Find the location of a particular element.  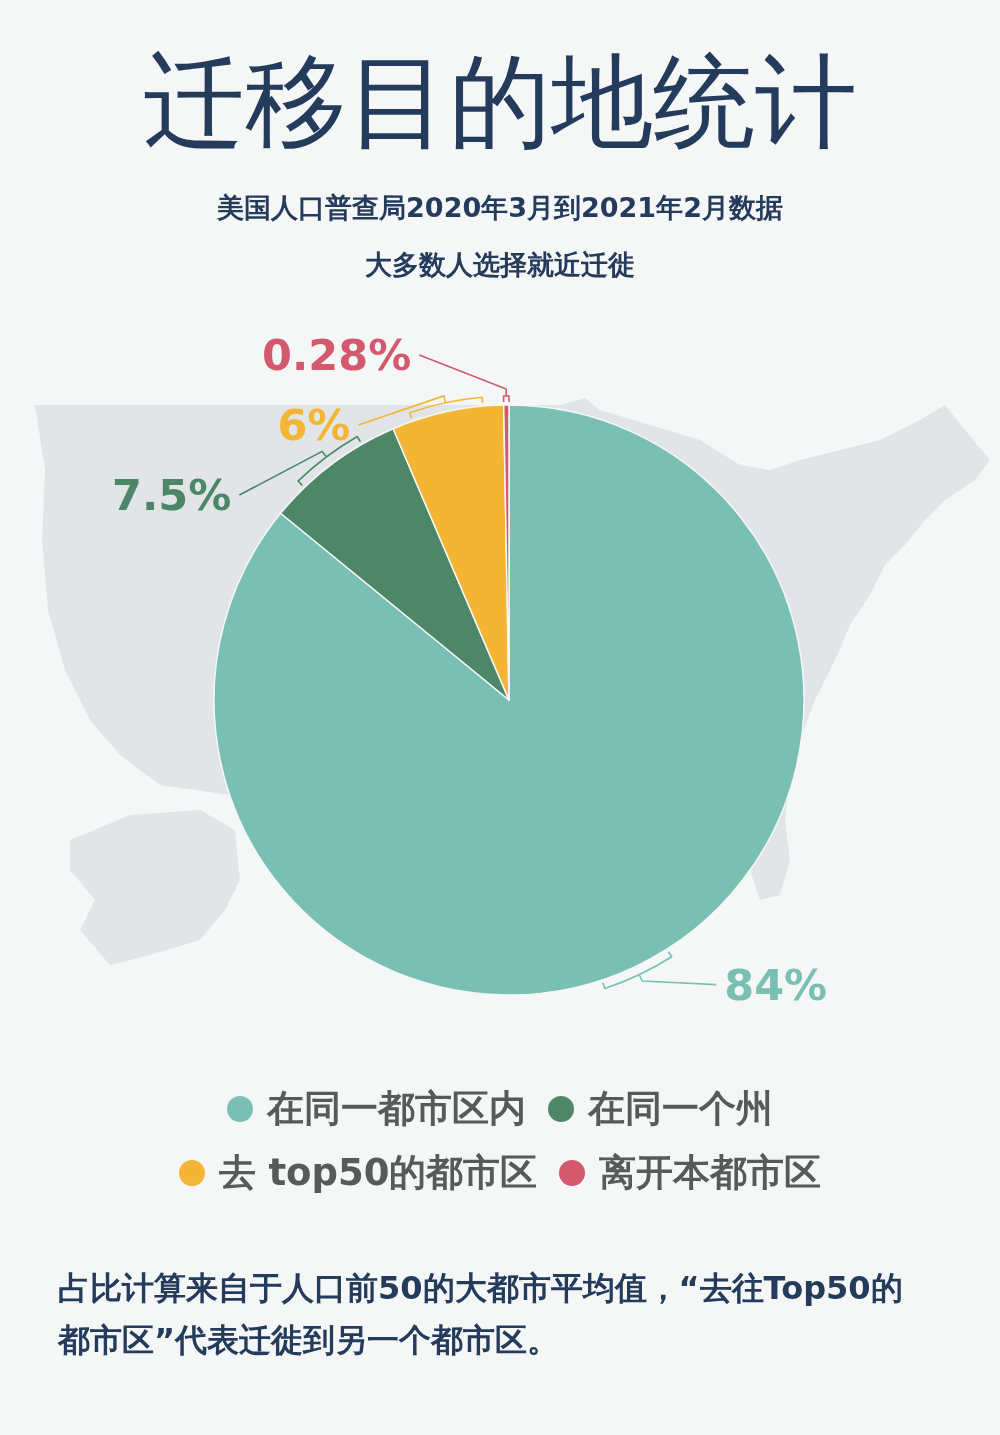

text: 大多数人选择就近迁徙 is located at coordinates (500, 265).